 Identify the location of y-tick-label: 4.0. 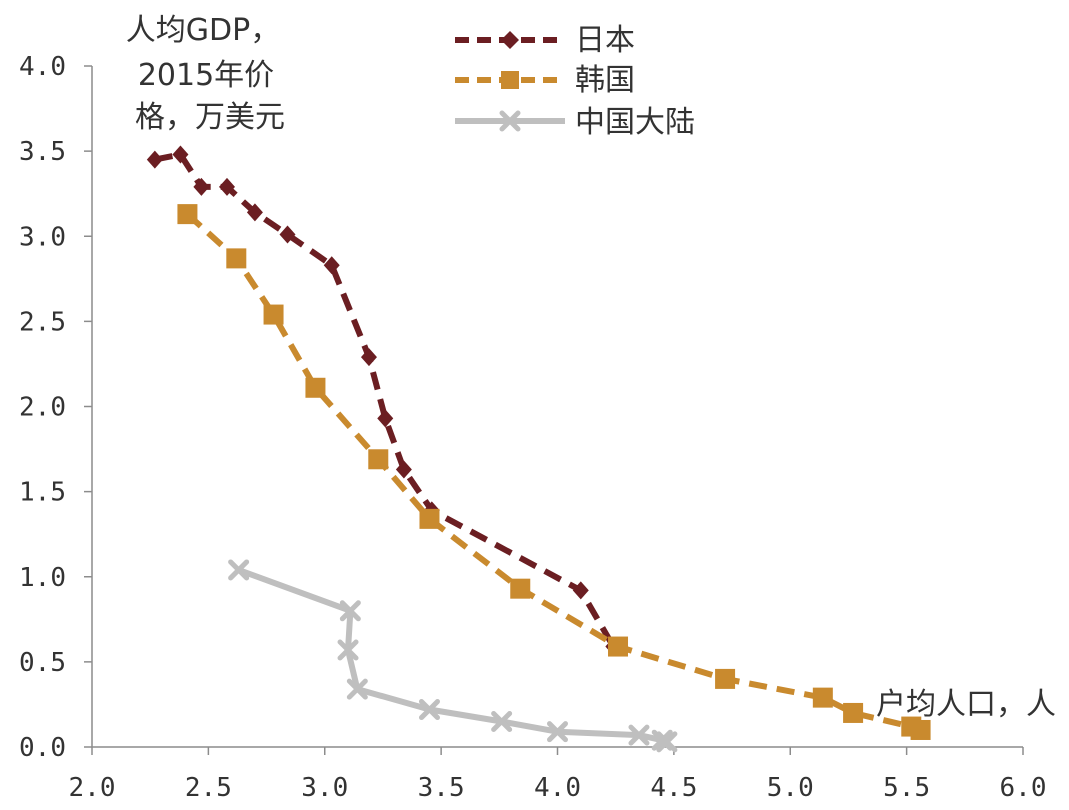
(42, 67).